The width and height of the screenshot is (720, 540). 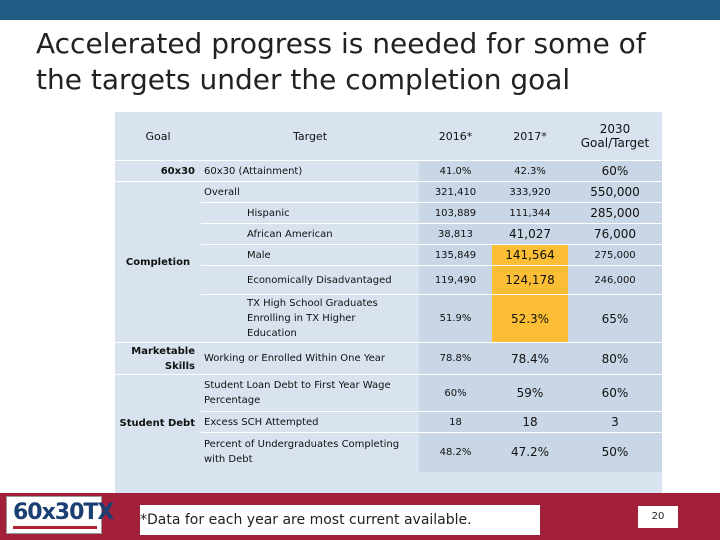 I want to click on target-cell: Hispanic, so click(x=310, y=213).